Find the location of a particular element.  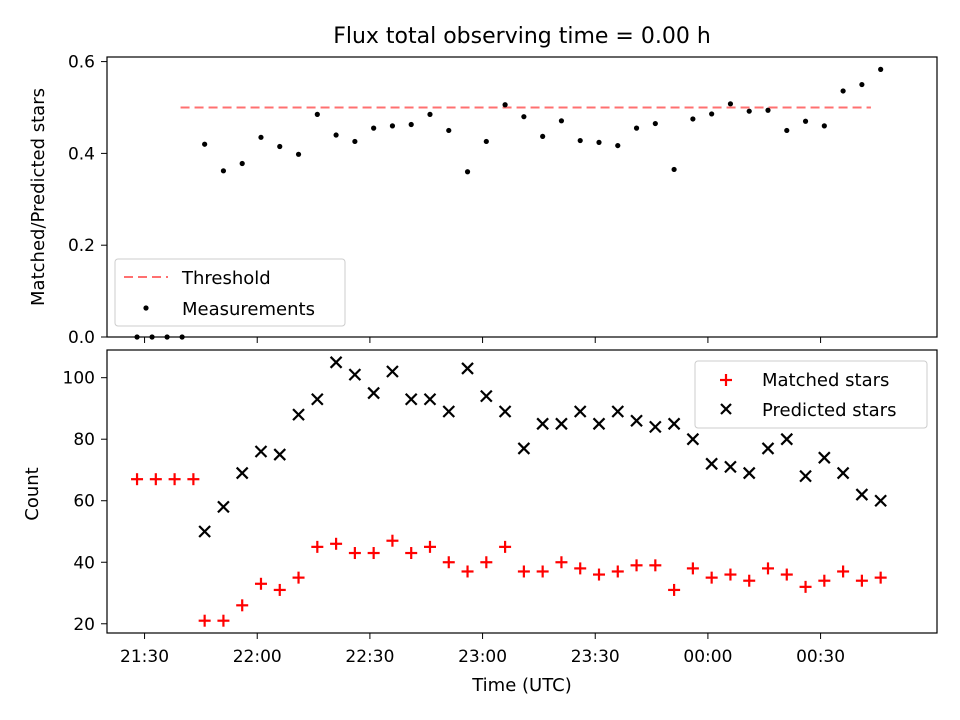

matched-stars-legend-swatch is located at coordinates (726, 380).